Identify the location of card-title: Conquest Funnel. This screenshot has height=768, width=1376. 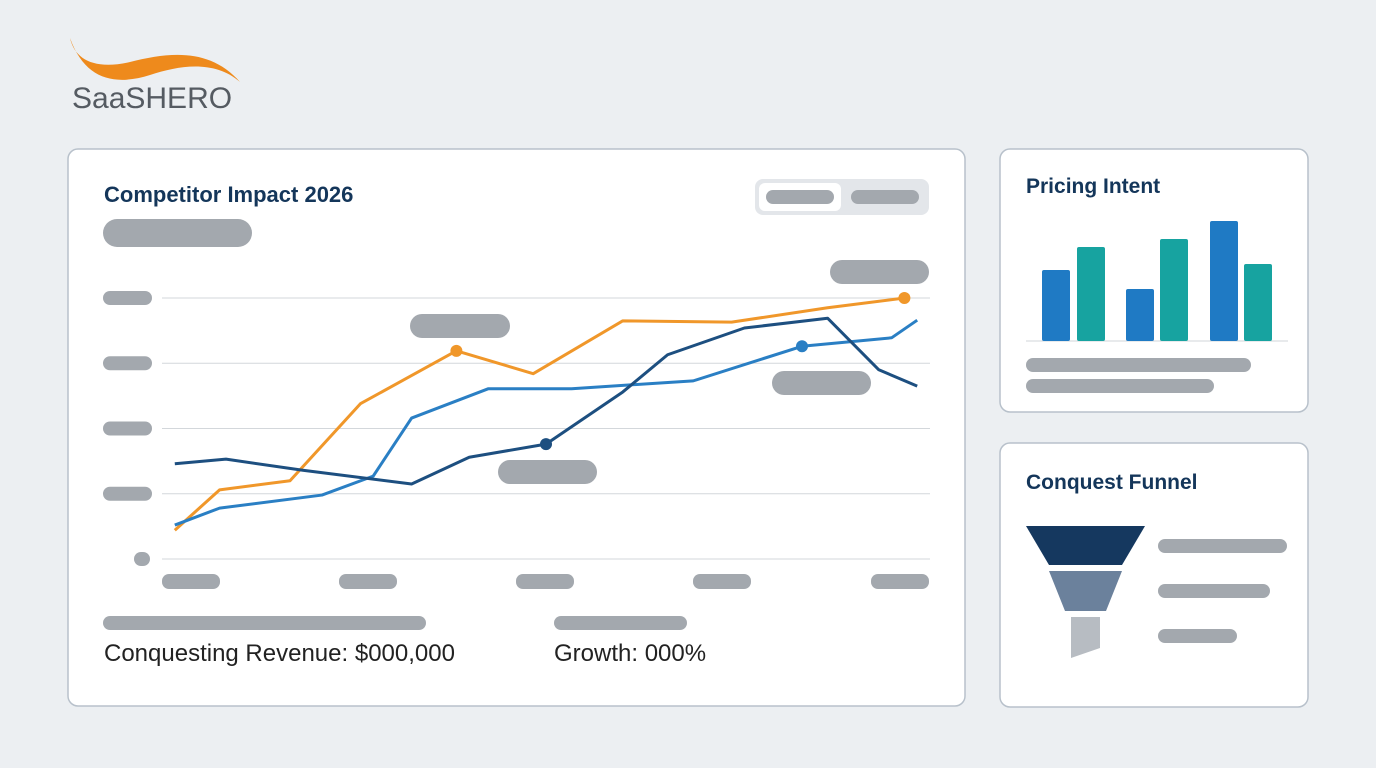
(1112, 482).